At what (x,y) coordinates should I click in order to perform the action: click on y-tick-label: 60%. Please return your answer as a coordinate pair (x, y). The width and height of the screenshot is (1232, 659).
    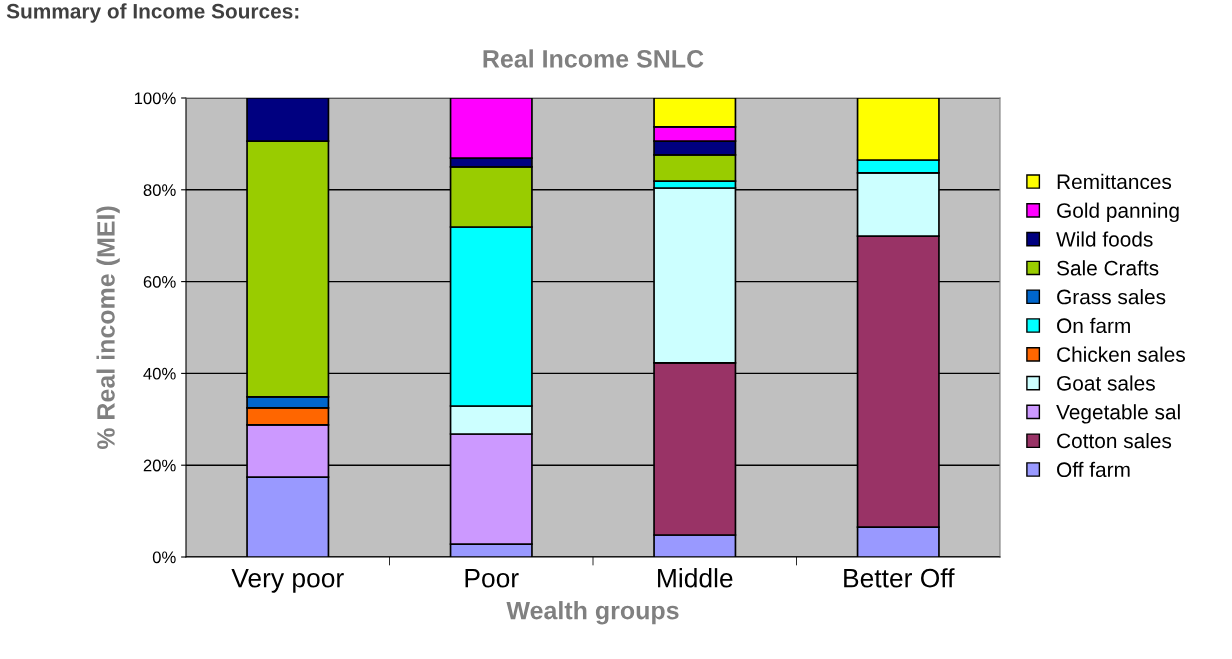
    Looking at the image, I should click on (159, 282).